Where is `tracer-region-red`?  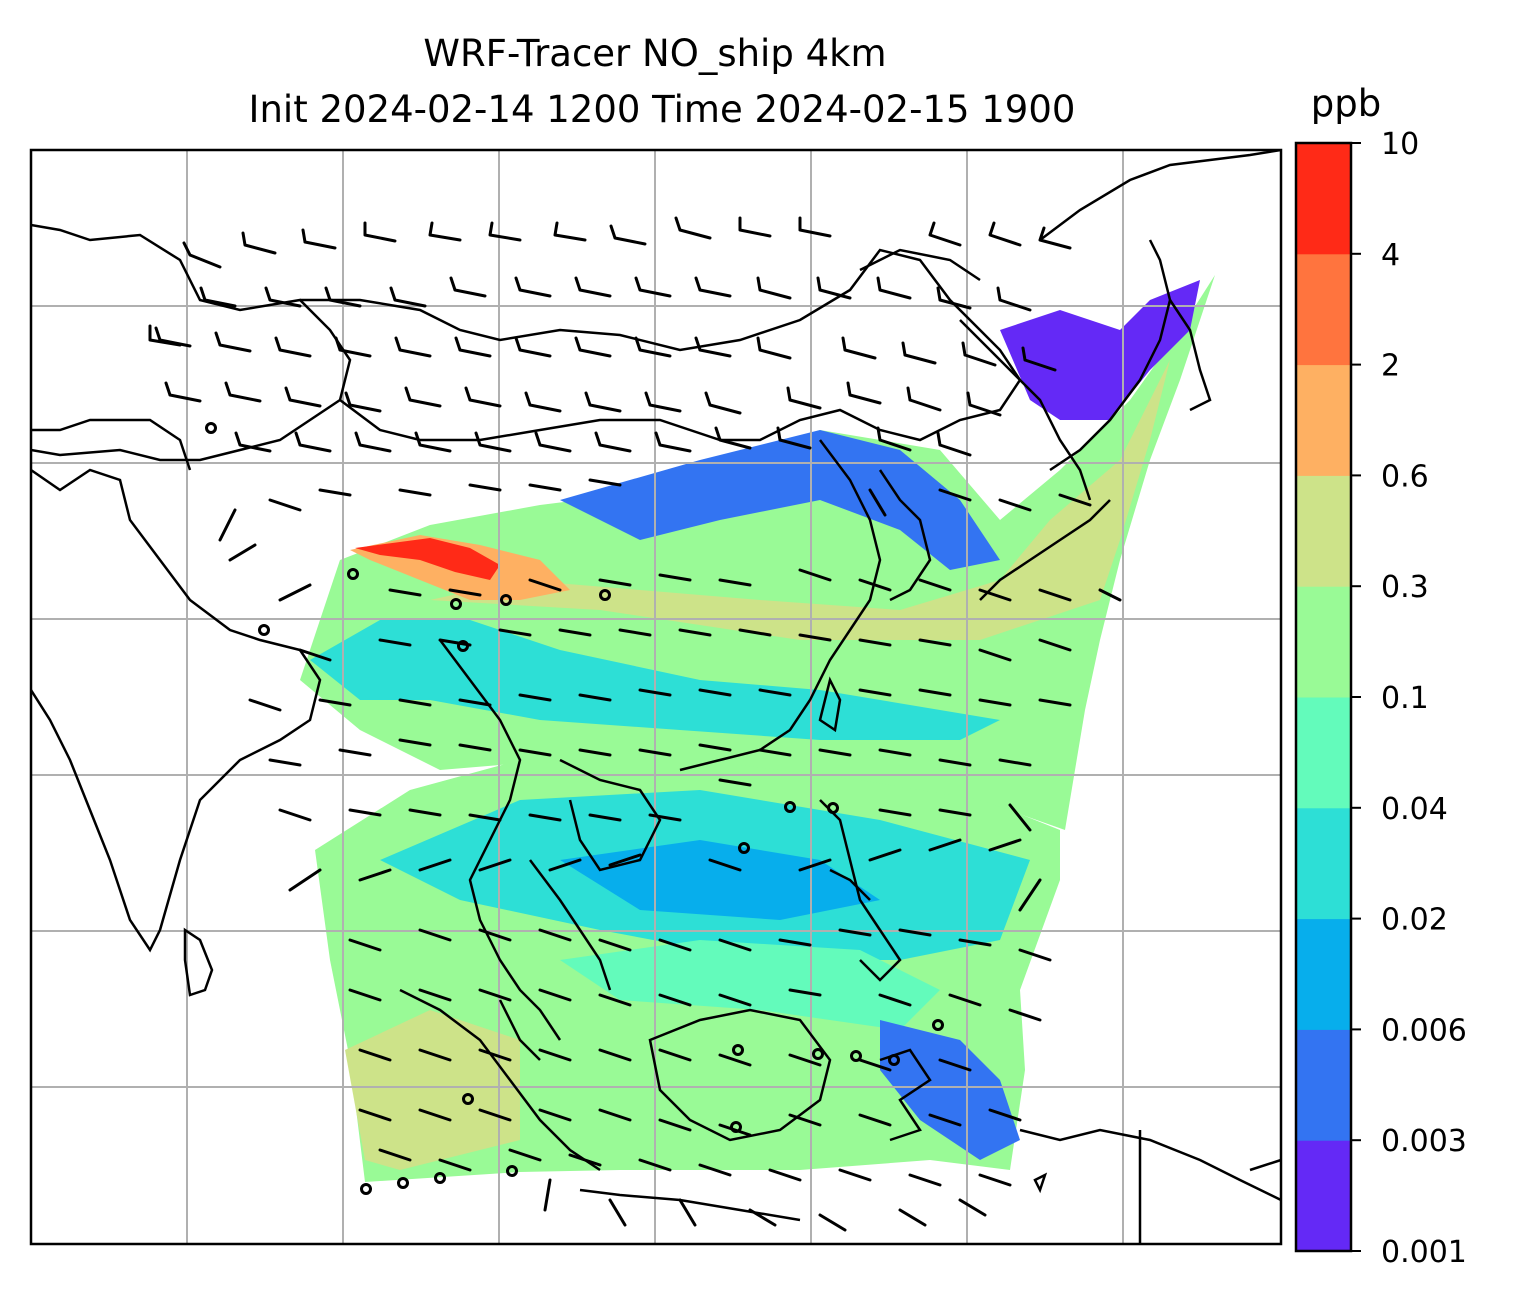 tracer-region-red is located at coordinates (427, 559).